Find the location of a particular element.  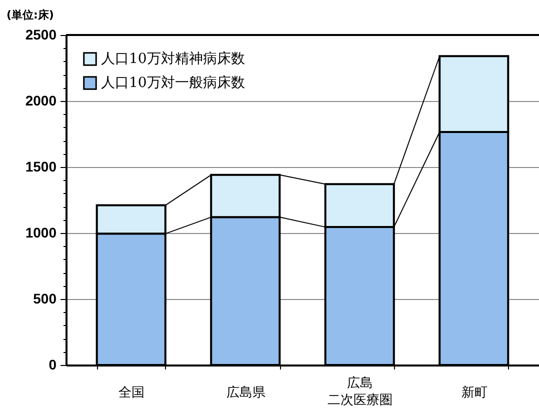

y-tick-label: 1500 is located at coordinates (41, 166).